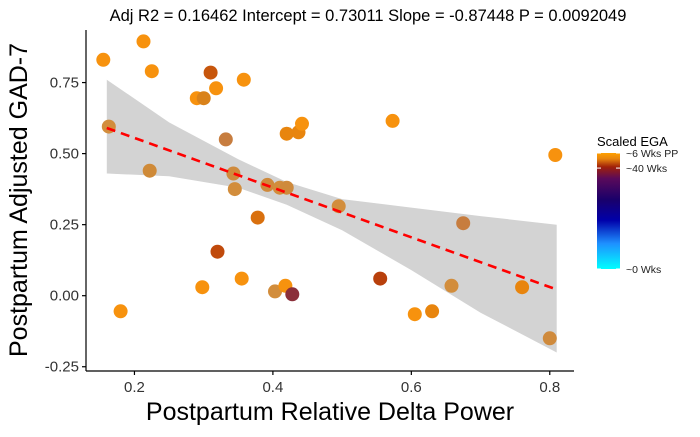  I want to click on x-ticks: 0.2 0.4 0.6 0.8, so click(342, 383).